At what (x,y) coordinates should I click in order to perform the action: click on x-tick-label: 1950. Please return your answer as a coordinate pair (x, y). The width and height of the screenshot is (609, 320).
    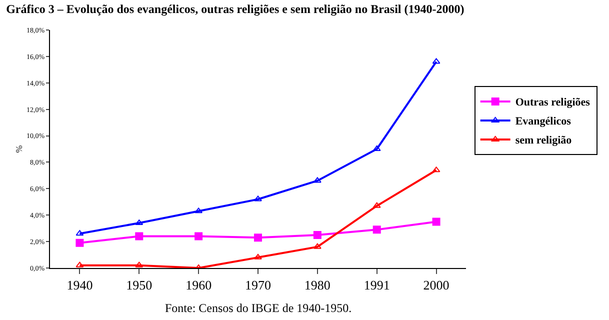
    Looking at the image, I should click on (139, 285).